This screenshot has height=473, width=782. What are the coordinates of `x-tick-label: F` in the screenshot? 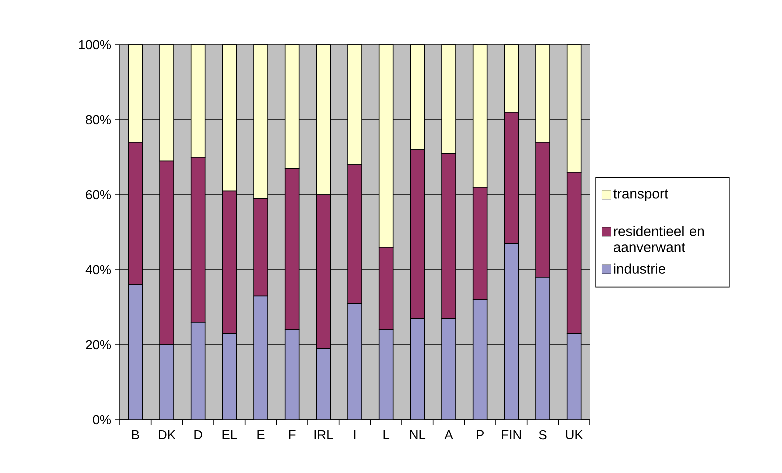 It's located at (292, 435).